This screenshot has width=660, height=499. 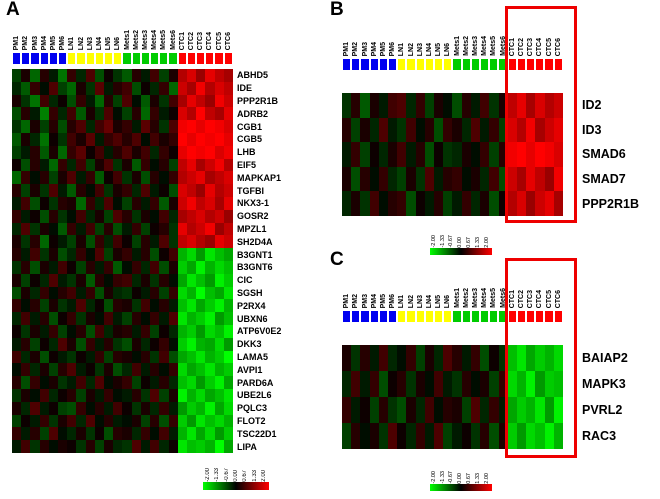 I want to click on column-label-ln6: LN6, so click(x=118, y=43).